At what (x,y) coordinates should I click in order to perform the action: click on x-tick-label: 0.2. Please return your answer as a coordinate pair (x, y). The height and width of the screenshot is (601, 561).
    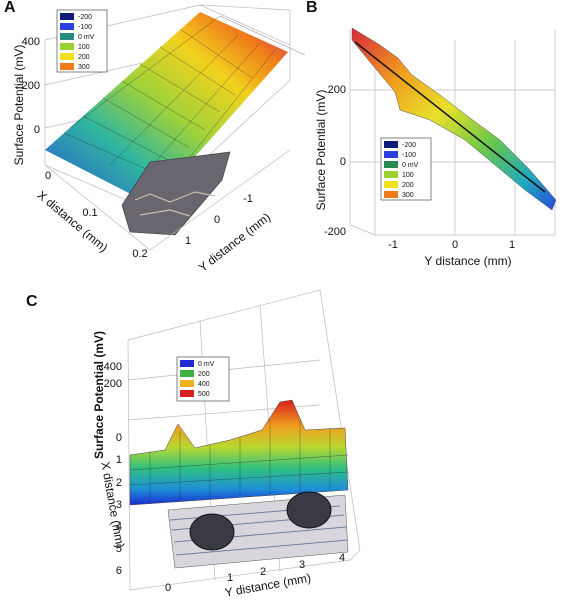
    Looking at the image, I should click on (139, 254).